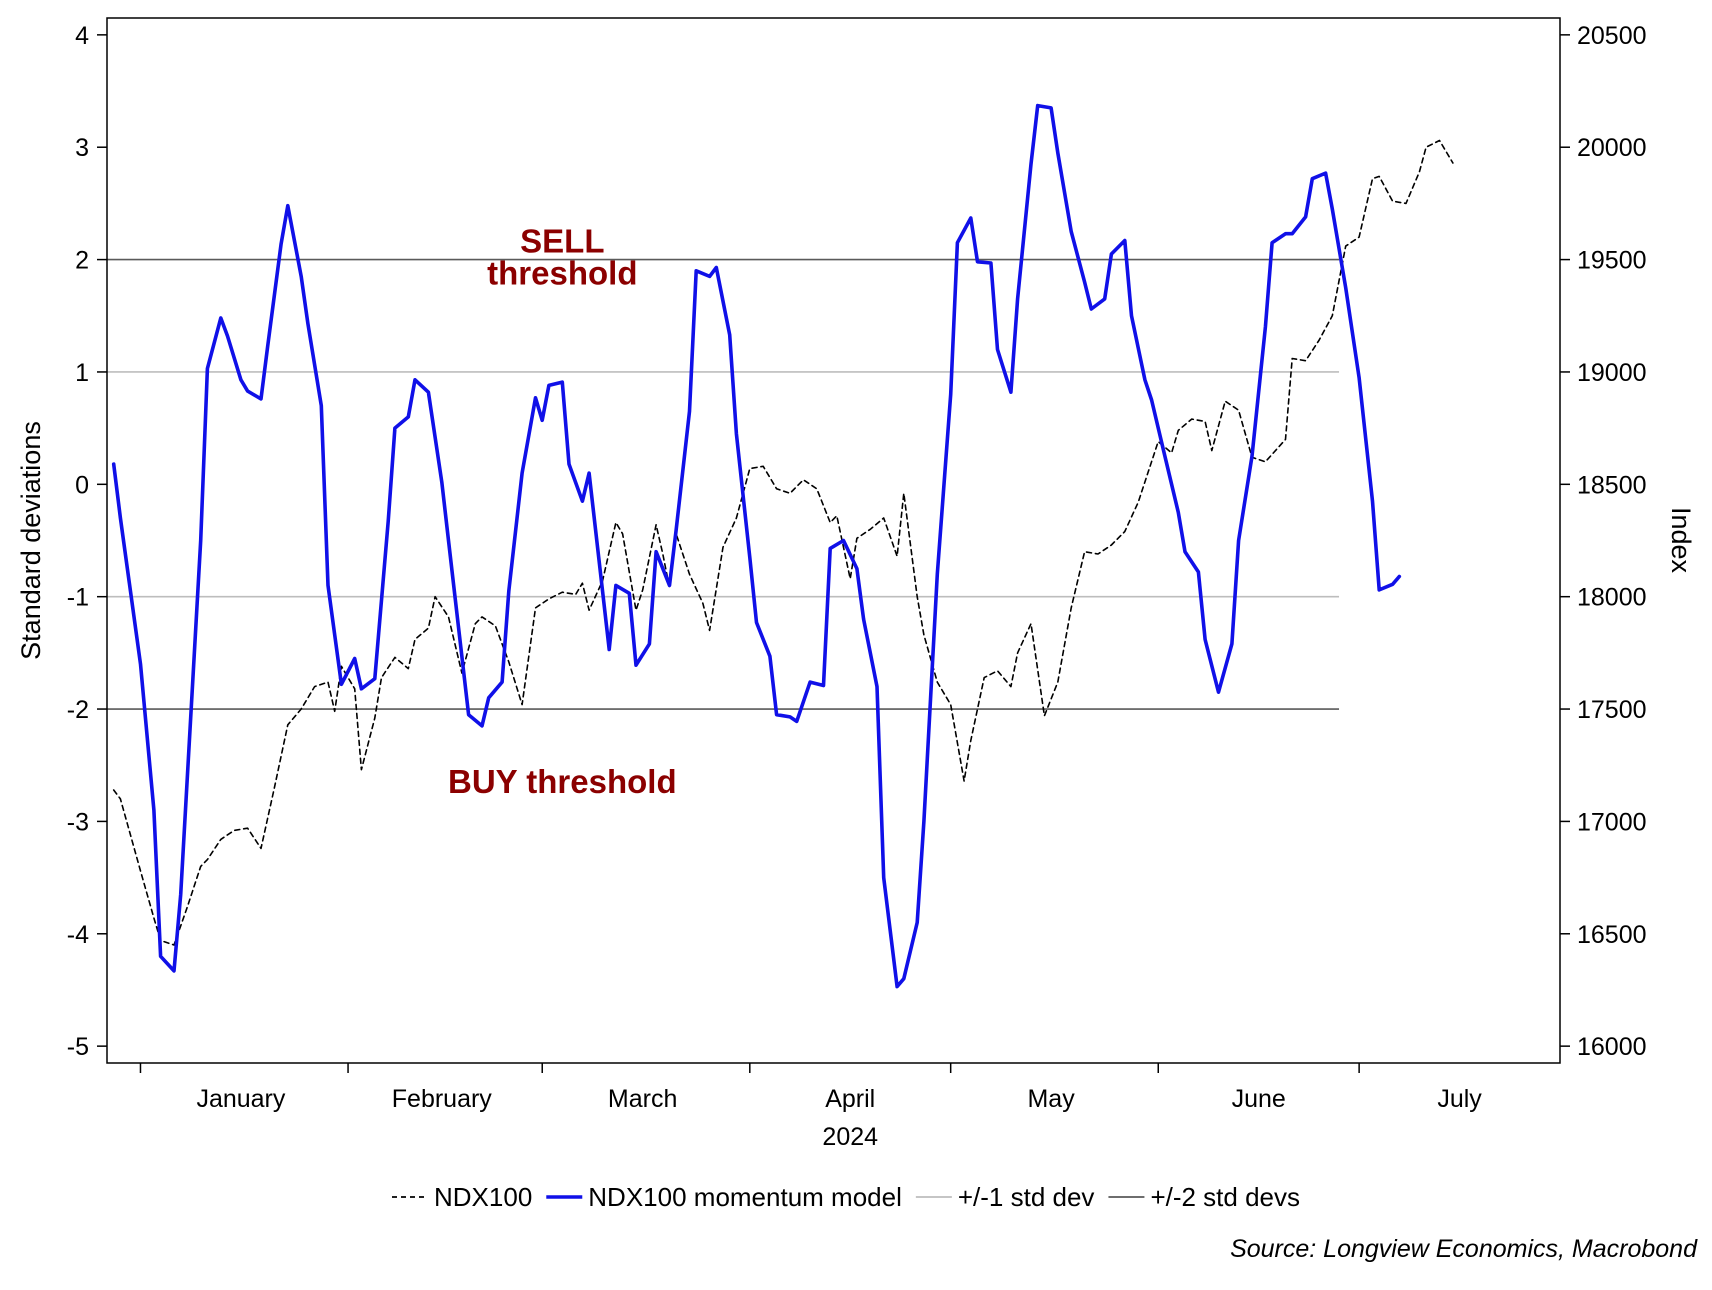  What do you see at coordinates (1612, 148) in the screenshot?
I see `y-right-tick-label: 20000` at bounding box center [1612, 148].